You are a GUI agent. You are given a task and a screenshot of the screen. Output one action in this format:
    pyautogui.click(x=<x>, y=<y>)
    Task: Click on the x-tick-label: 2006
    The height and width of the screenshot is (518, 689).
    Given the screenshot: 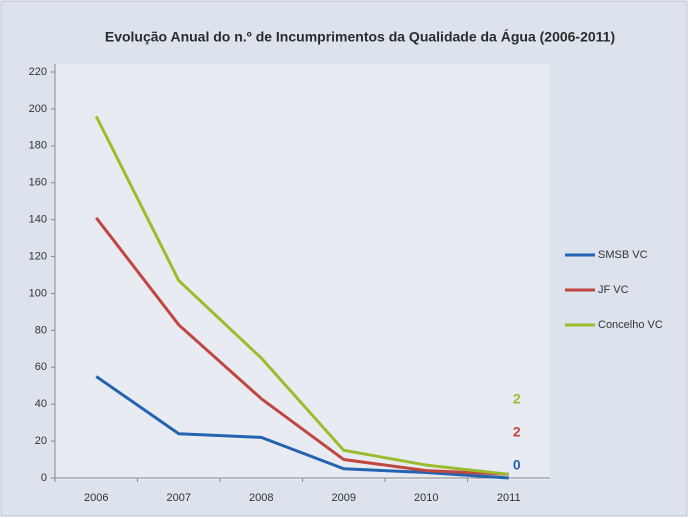 What is the action you would take?
    pyautogui.click(x=96, y=498)
    